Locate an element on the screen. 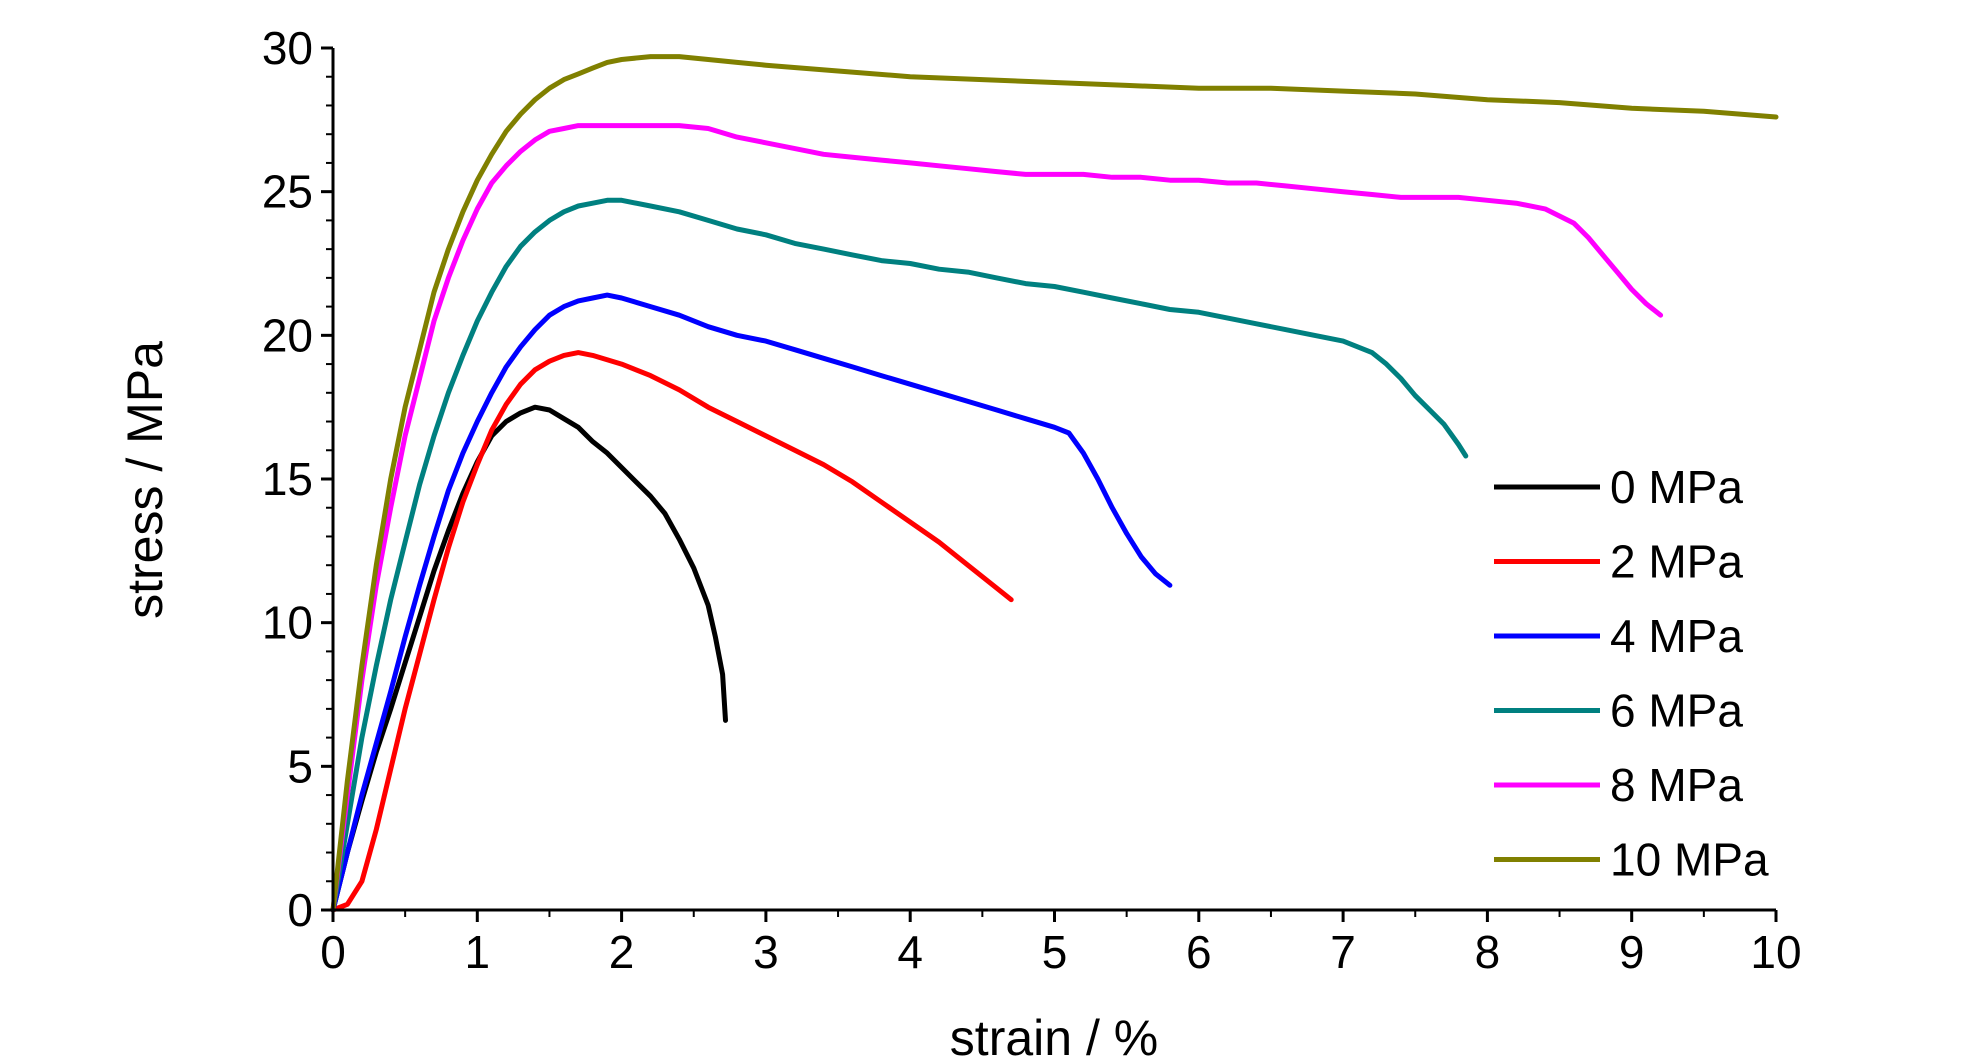  x-tick-label: 2 is located at coordinates (622, 952).